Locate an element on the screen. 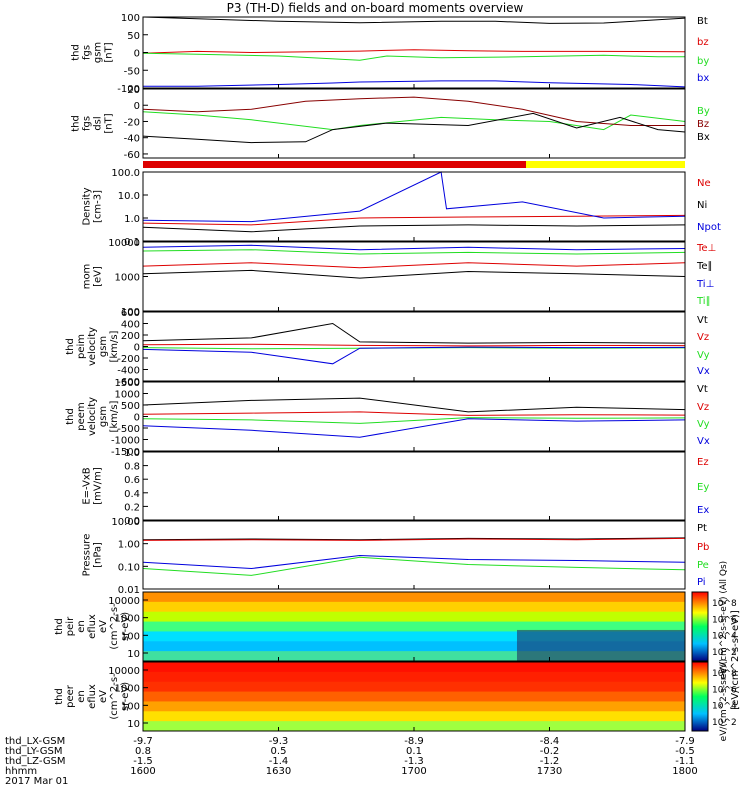 Image resolution: width=750 pixels, height=800 pixels. ephemeris-value: -1.4 is located at coordinates (279, 761).